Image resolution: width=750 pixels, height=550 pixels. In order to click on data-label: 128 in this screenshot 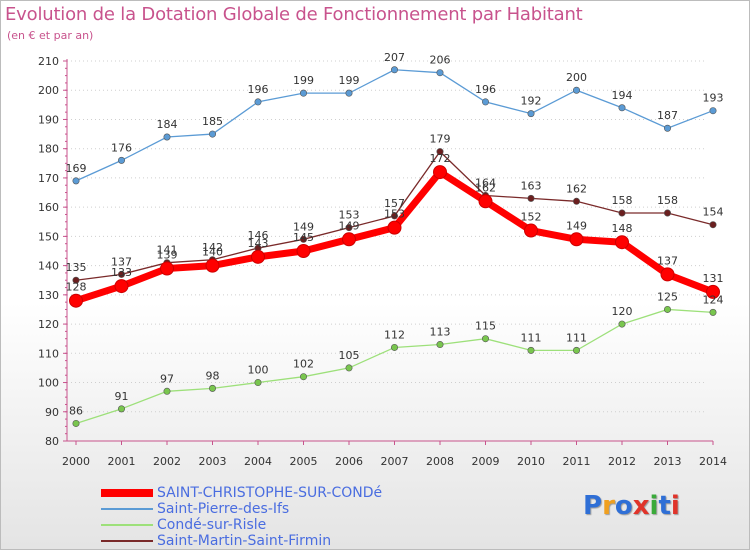, I will do `click(76, 287)`.